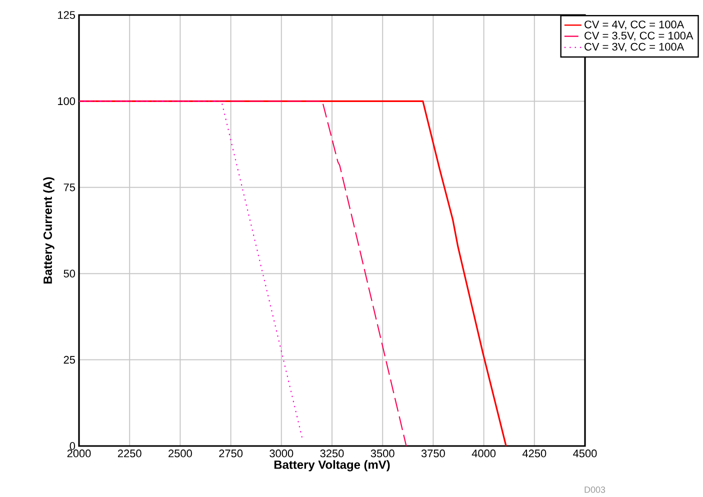  Describe the element at coordinates (67, 15) in the screenshot. I see `y-tick-label: 125` at that location.